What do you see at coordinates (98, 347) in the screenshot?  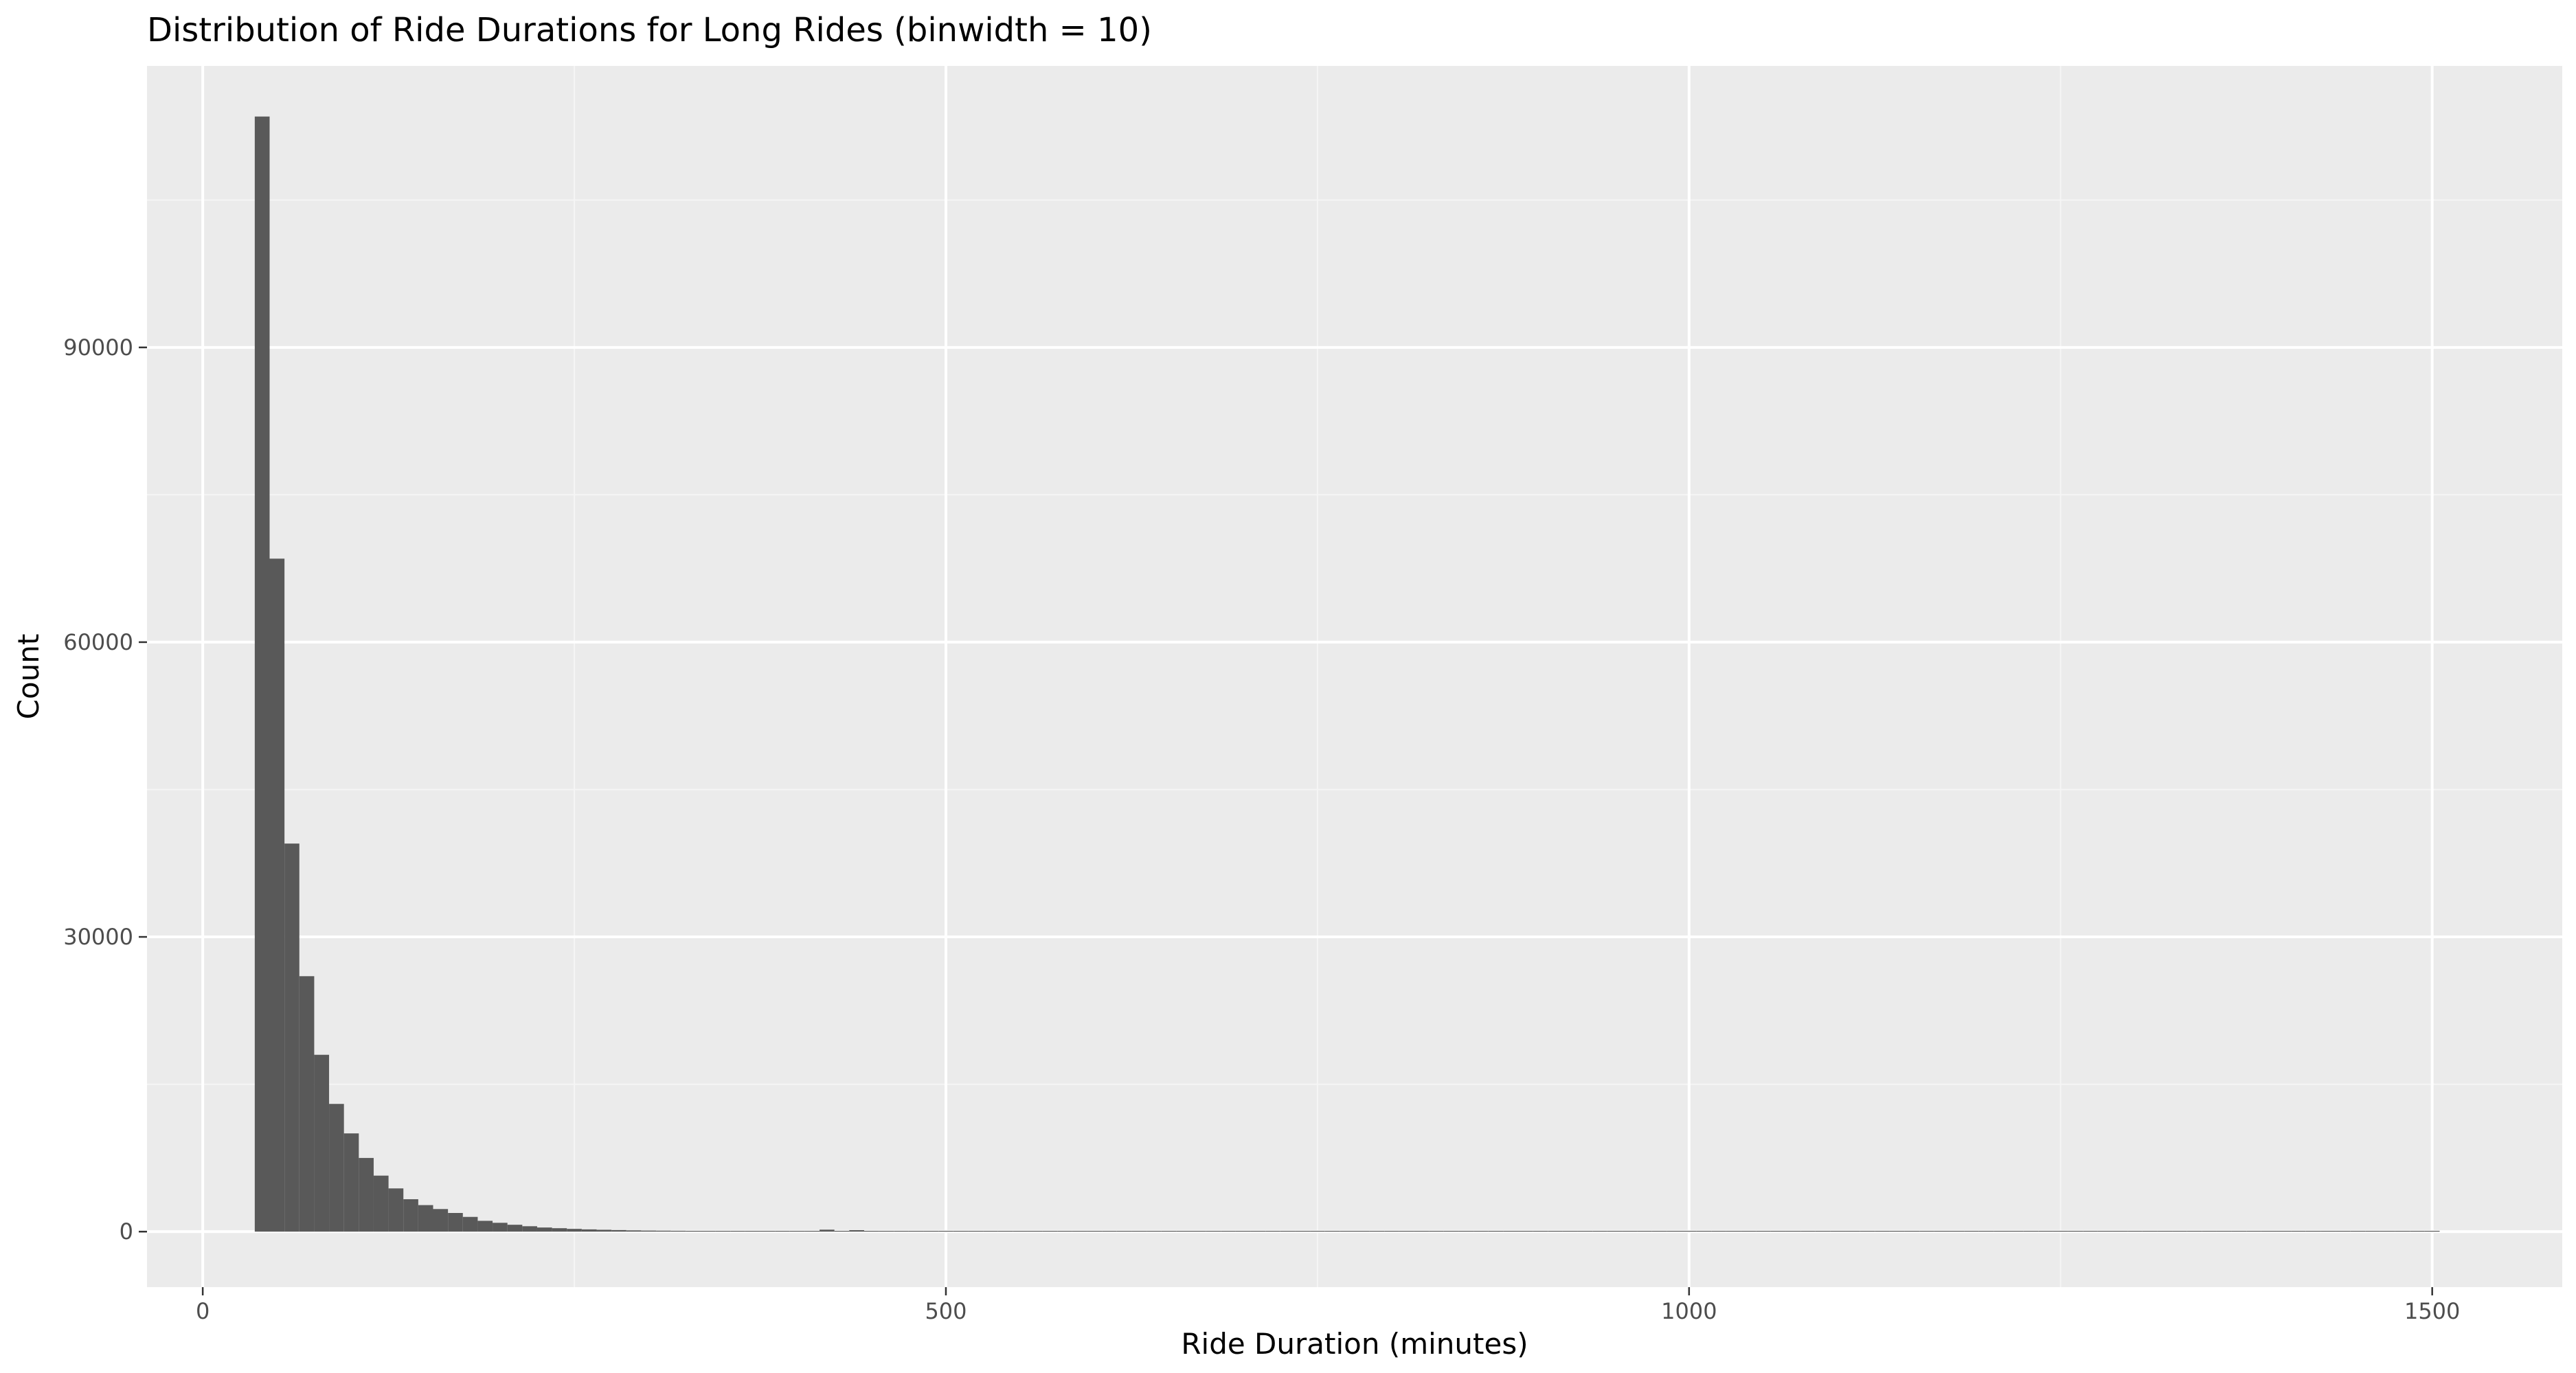 I see `y-tick-label: 90000` at bounding box center [98, 347].